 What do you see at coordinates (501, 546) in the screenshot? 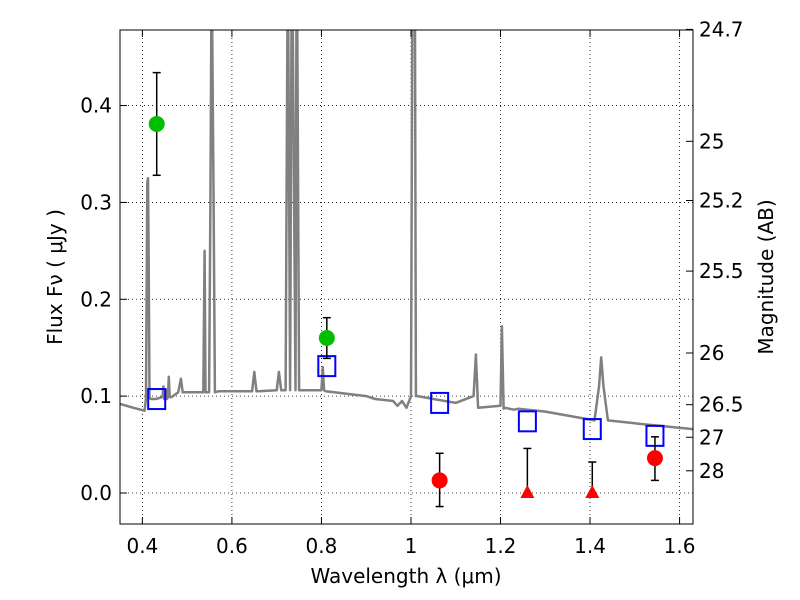
I see `x-tick-label: 1.2` at bounding box center [501, 546].